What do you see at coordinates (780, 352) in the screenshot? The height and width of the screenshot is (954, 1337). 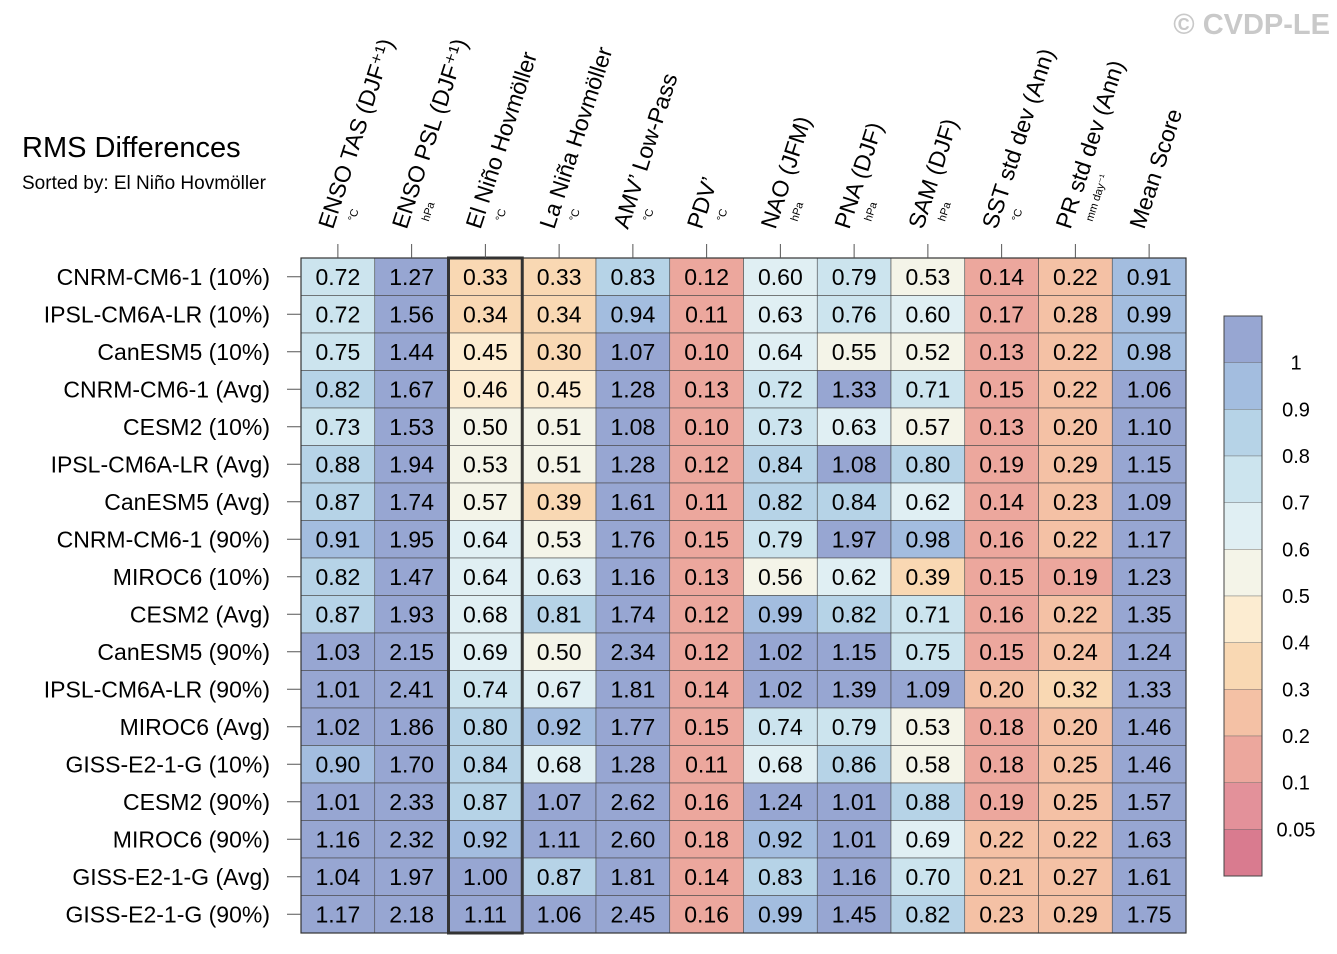 I see `cell-value: 0.64` at bounding box center [780, 352].